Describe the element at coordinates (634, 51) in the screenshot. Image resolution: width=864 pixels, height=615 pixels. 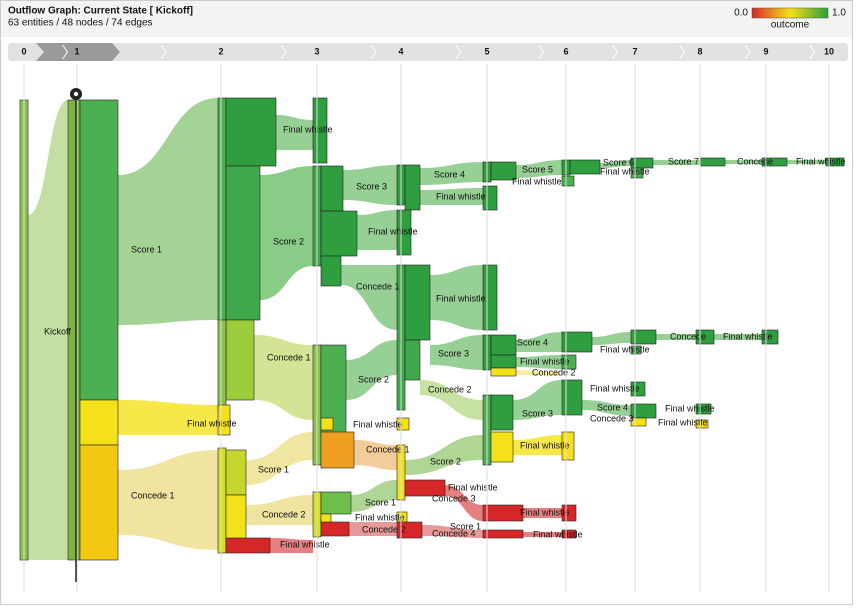
I see `step-label: 7` at that location.